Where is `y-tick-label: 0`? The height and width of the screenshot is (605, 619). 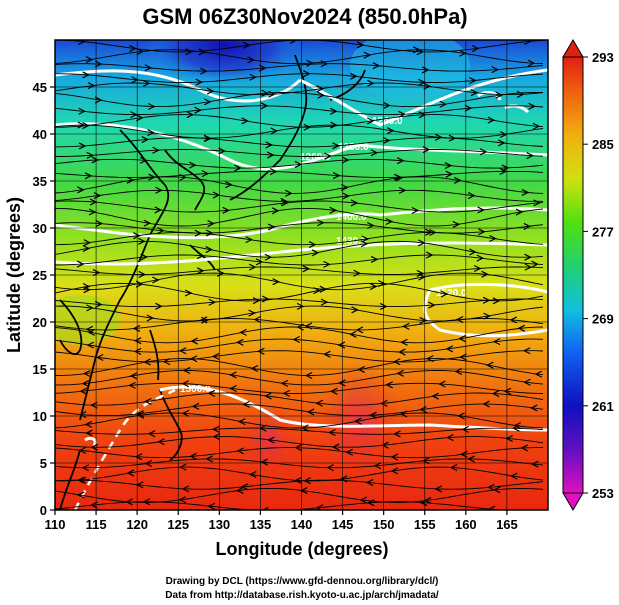
y-tick-label: 0 is located at coordinates (43, 510).